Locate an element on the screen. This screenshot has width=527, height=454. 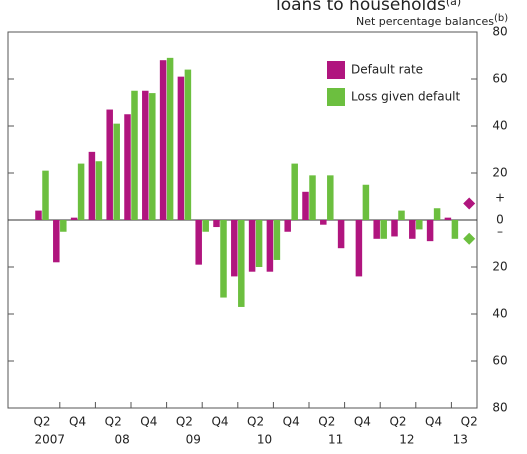
x-group-label: 08 is located at coordinates (121, 440).